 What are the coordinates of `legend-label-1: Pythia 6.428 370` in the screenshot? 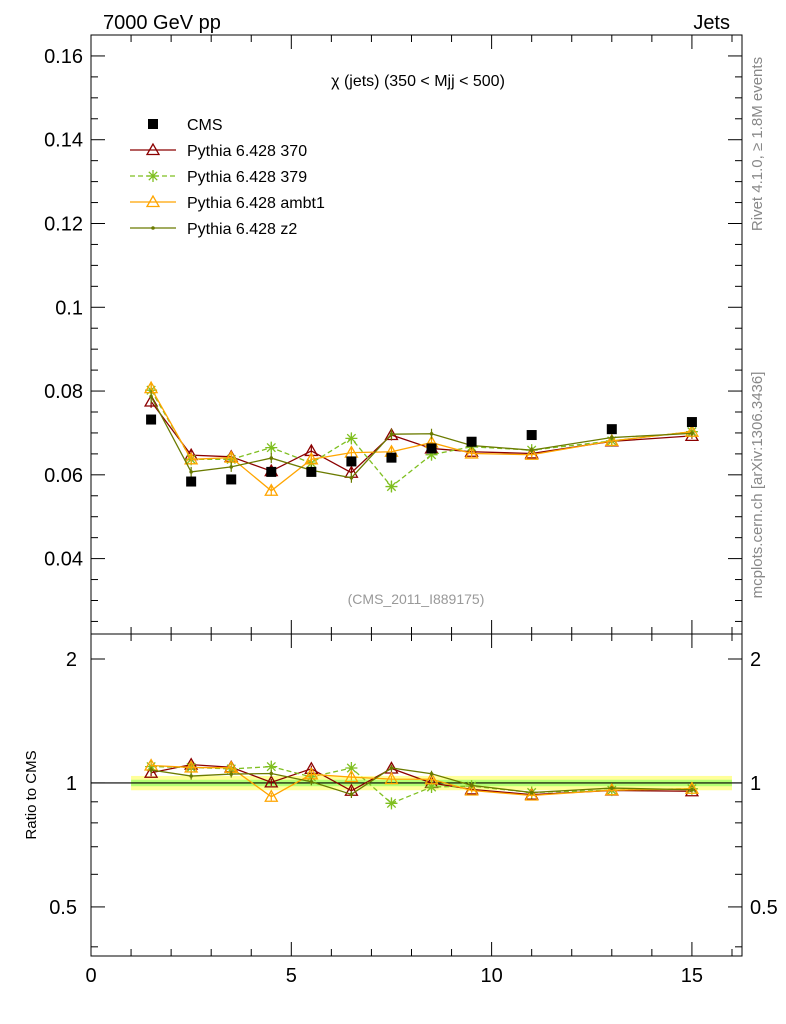 It's located at (247, 151).